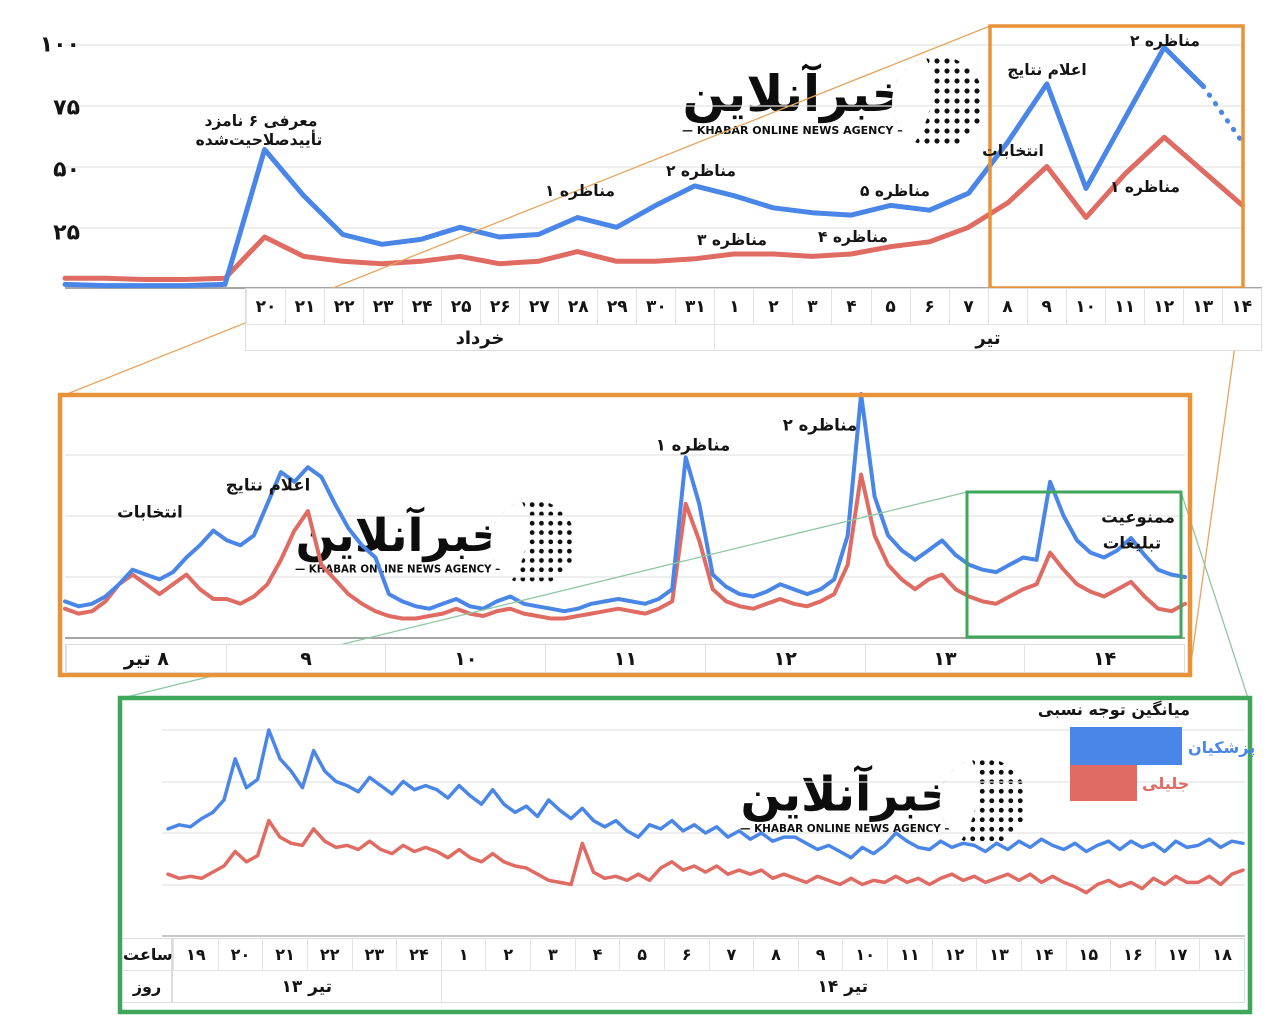 The image size is (1280, 1018). Describe the element at coordinates (890, 306) in the screenshot. I see `day-tick: ۵` at that location.